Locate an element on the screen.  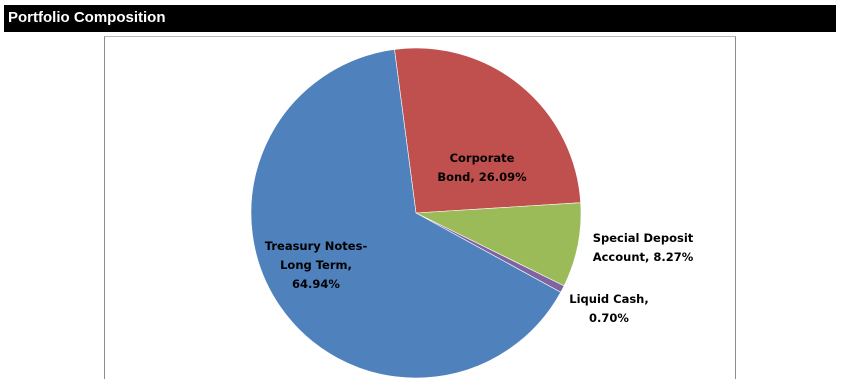
pie-slice-corporate-bond is located at coordinates (487, 130).